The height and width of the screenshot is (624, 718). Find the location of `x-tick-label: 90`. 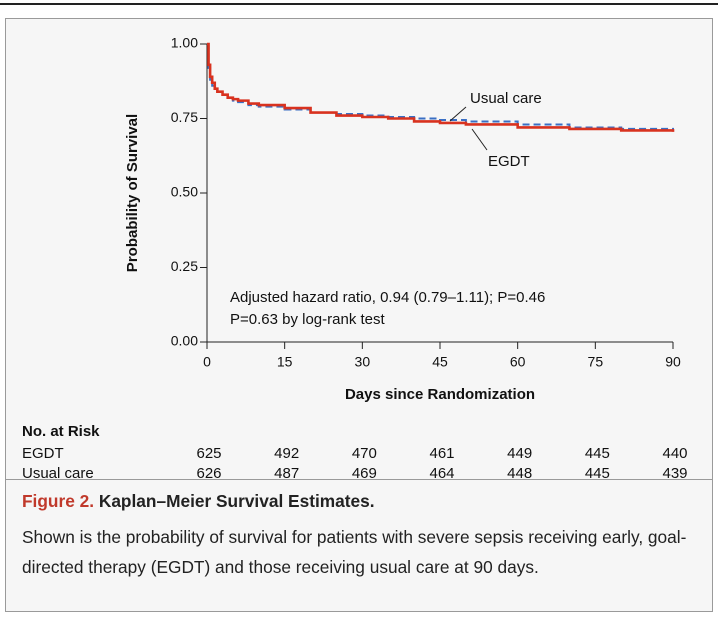

x-tick-label: 90 is located at coordinates (673, 362).